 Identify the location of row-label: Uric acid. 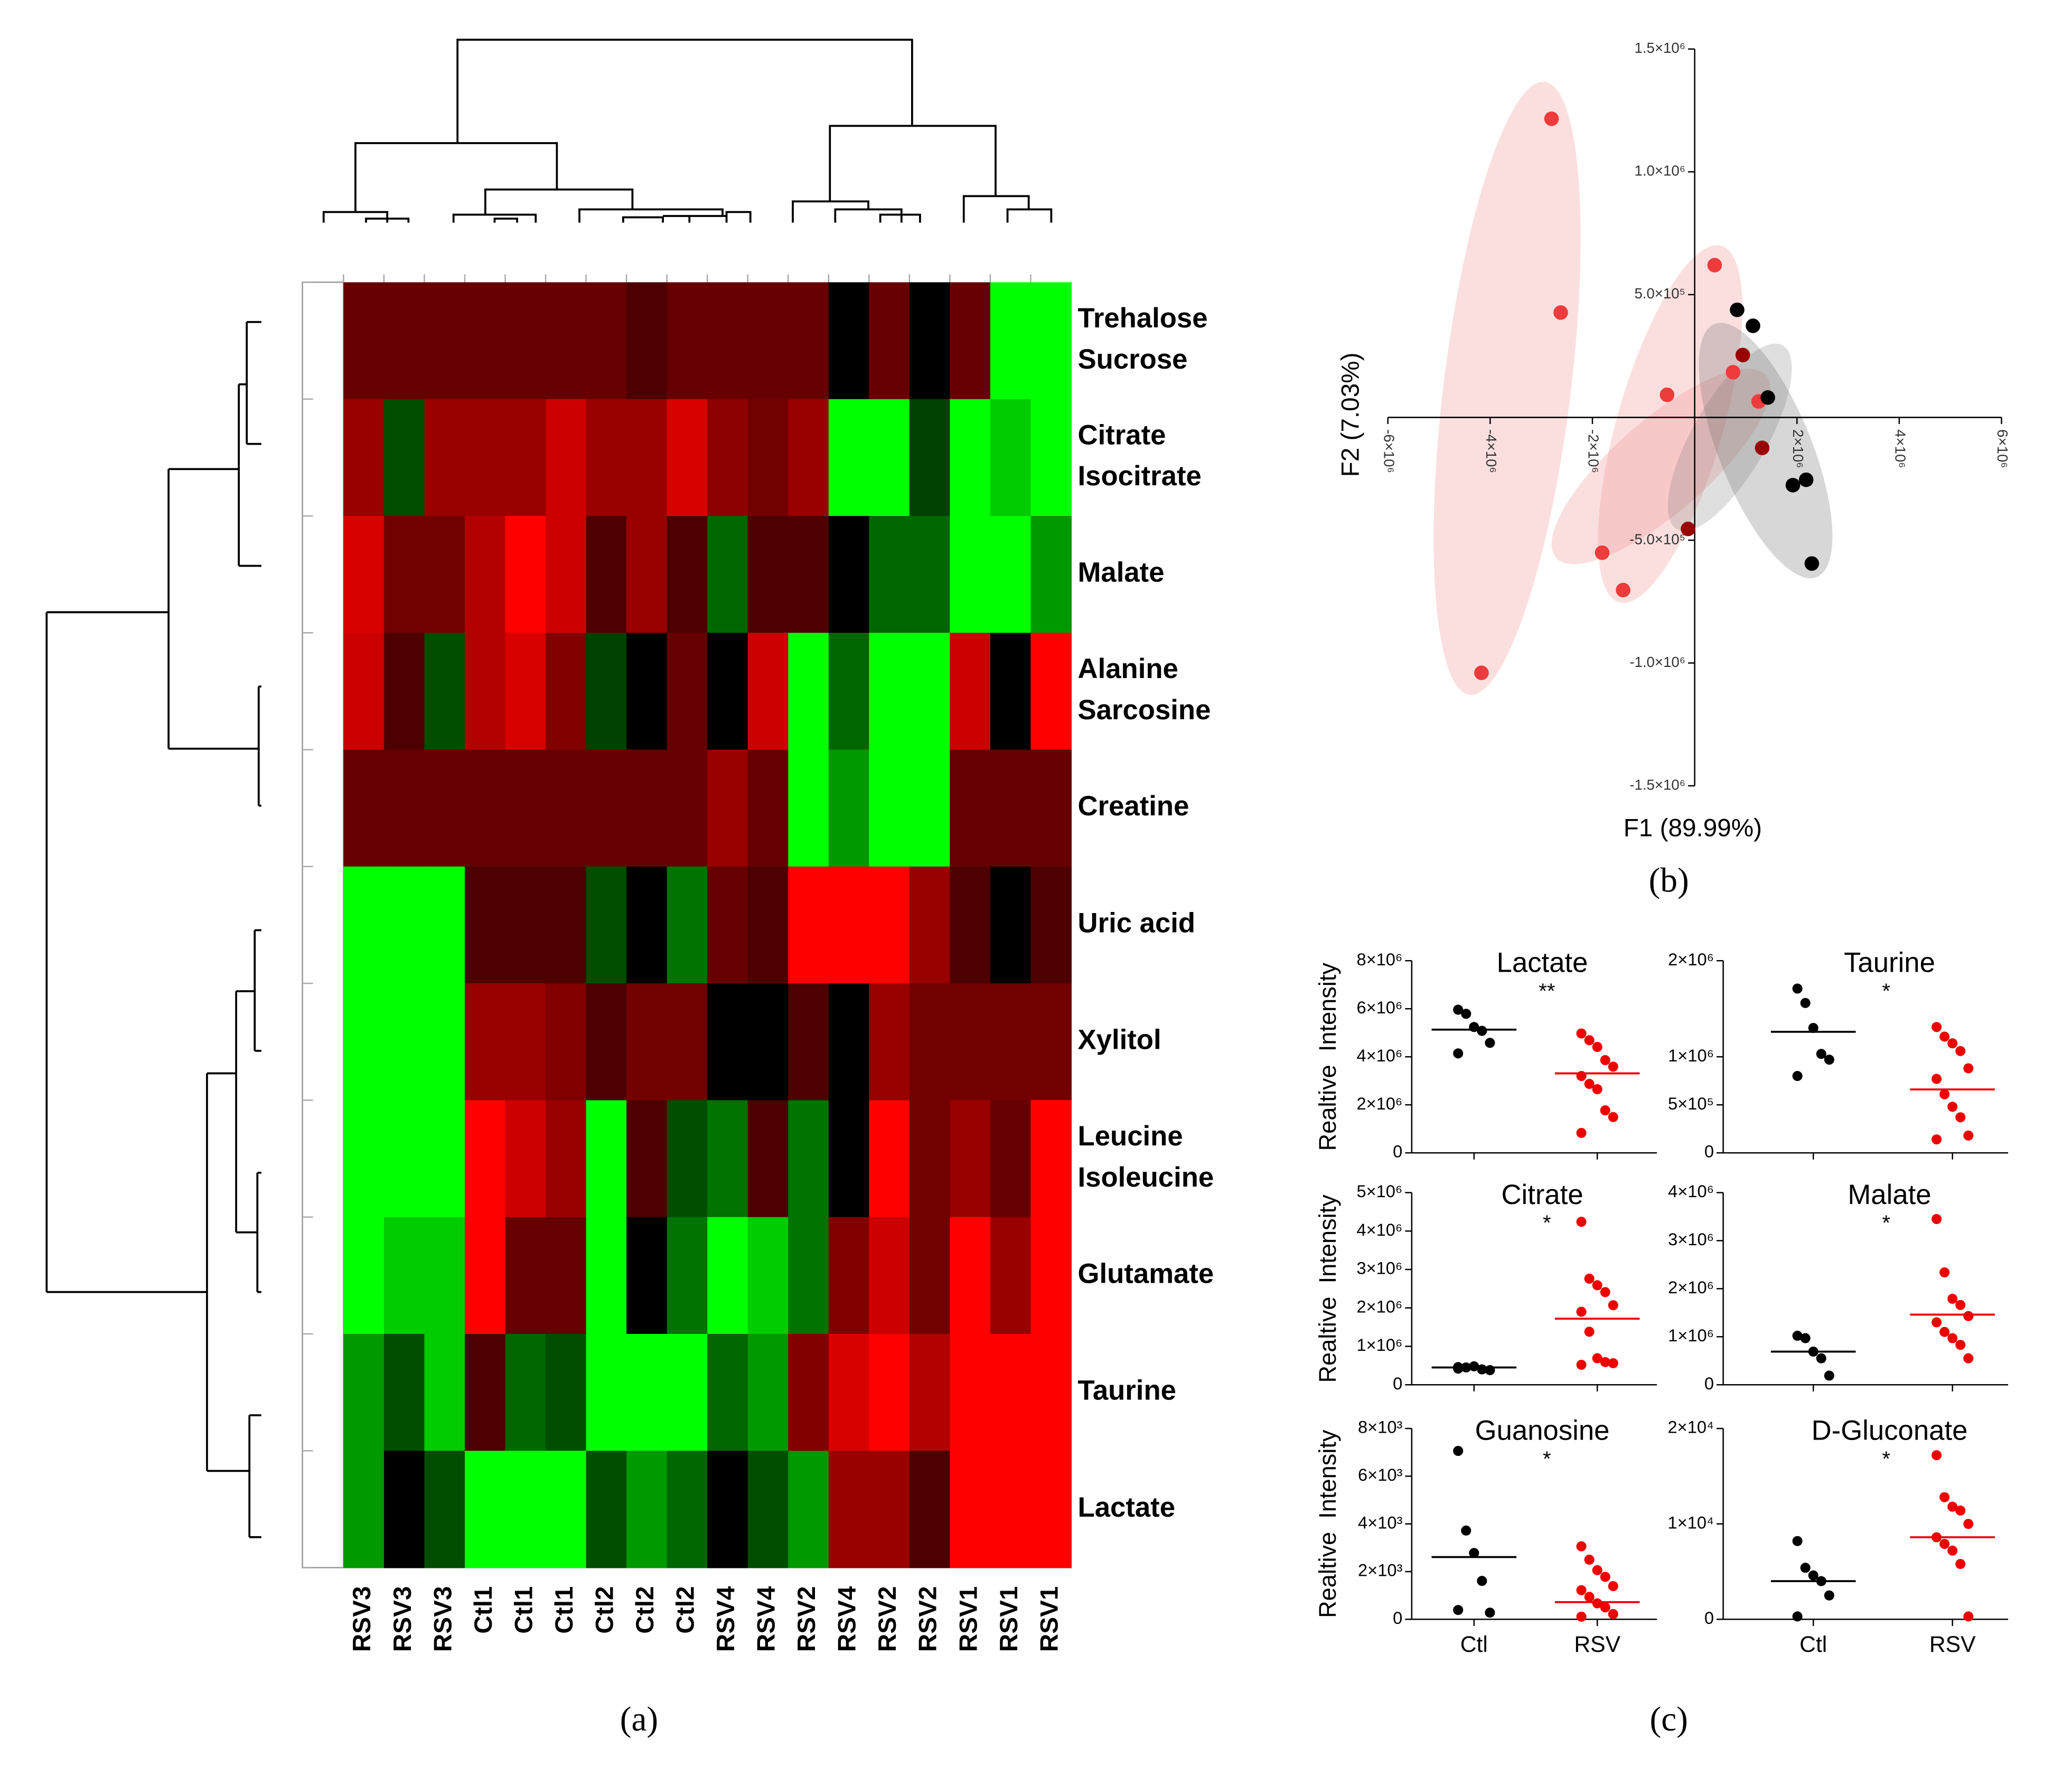
(1137, 922).